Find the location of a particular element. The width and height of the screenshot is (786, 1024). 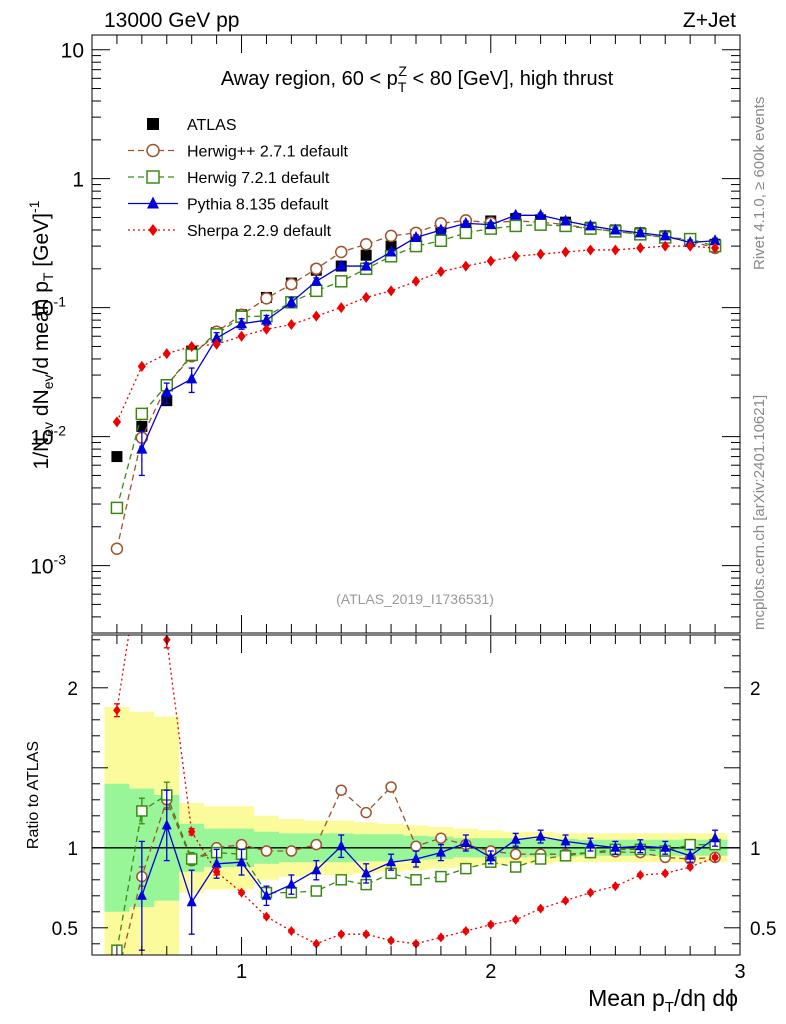

ratio-y-tick-label: 0.5 is located at coordinates (65, 929).